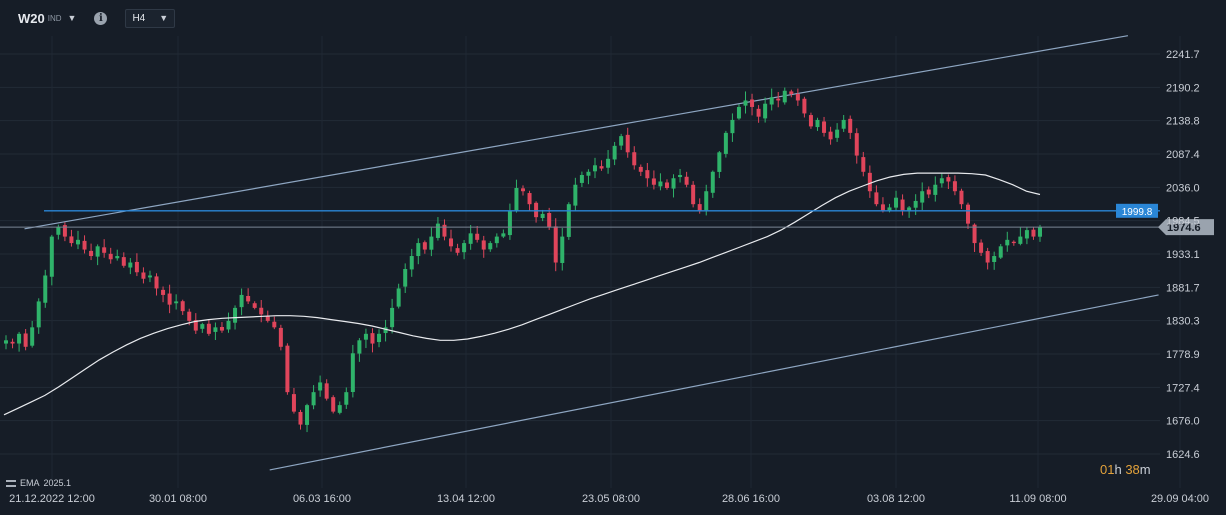 The height and width of the screenshot is (515, 1226). I want to click on last-price-tag-bg, so click(1186, 227).